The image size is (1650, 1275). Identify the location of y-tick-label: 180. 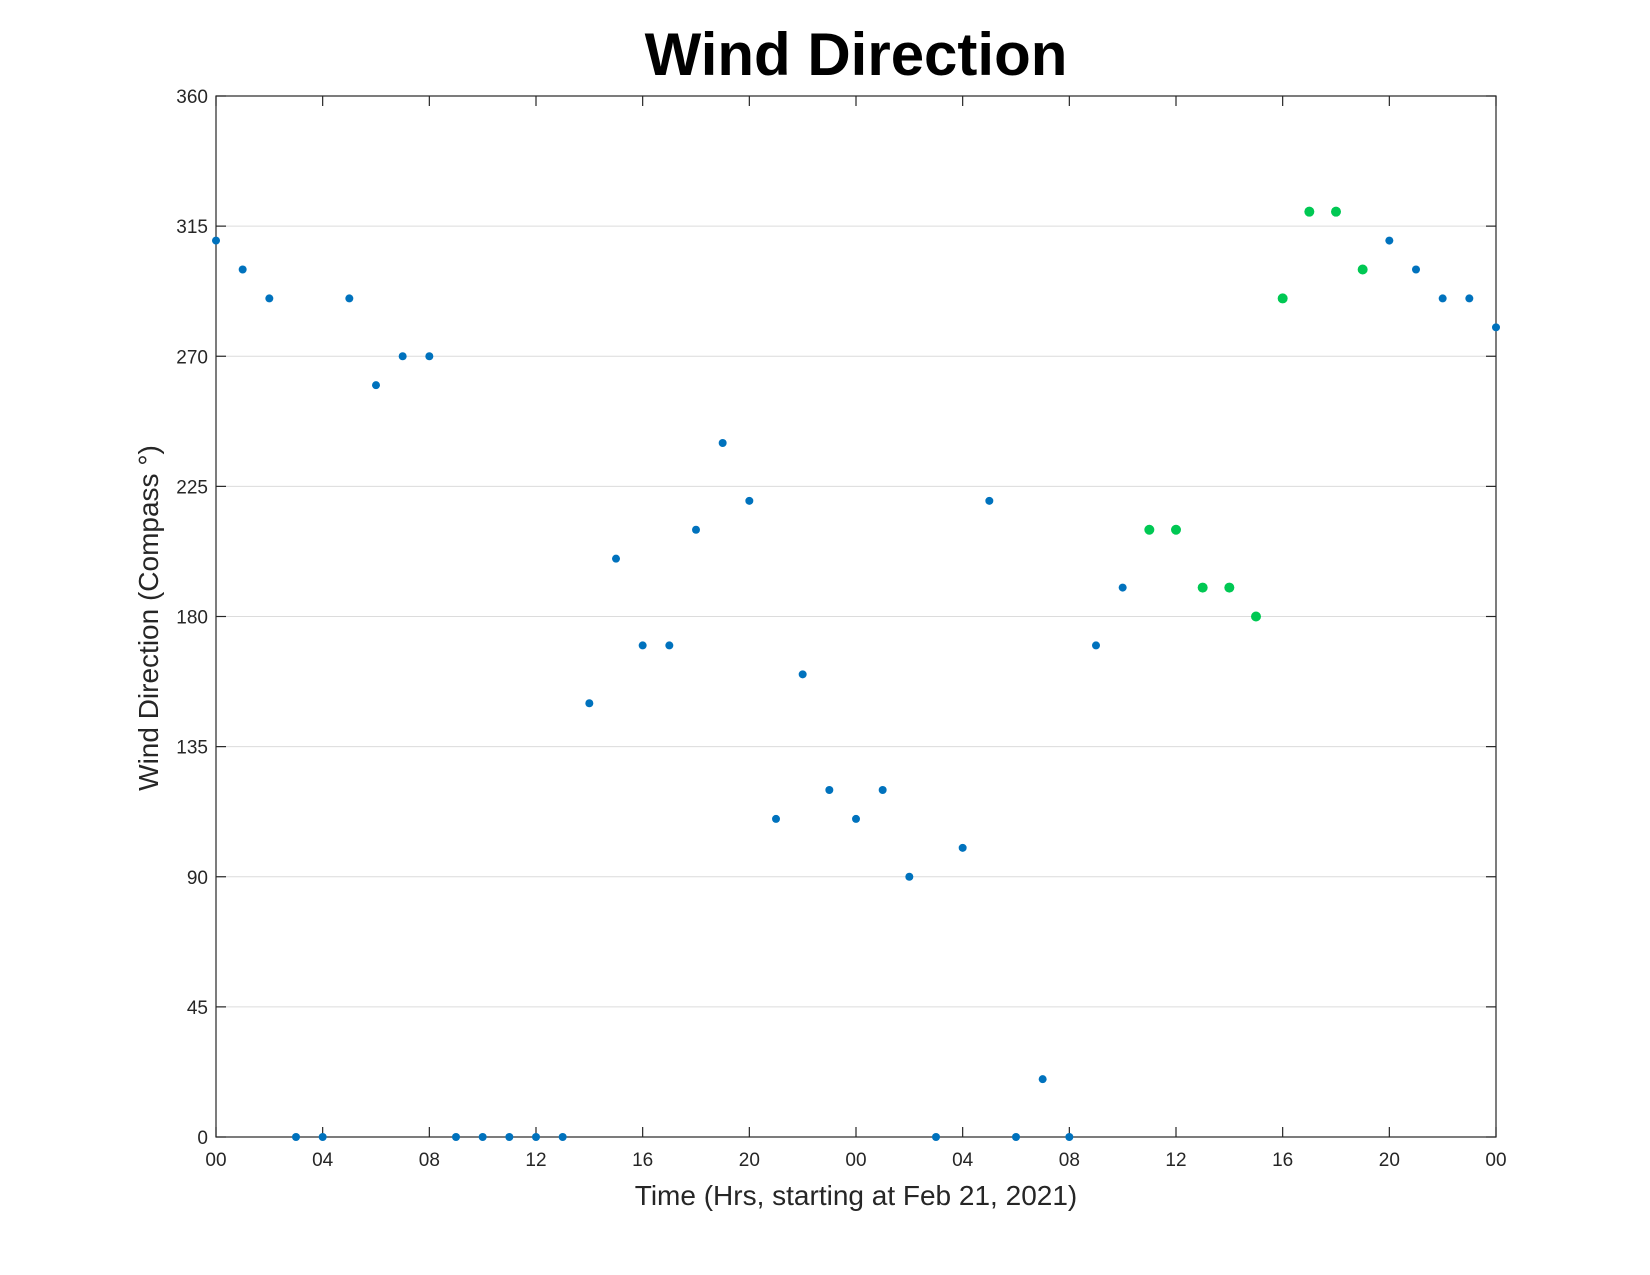
(192, 618).